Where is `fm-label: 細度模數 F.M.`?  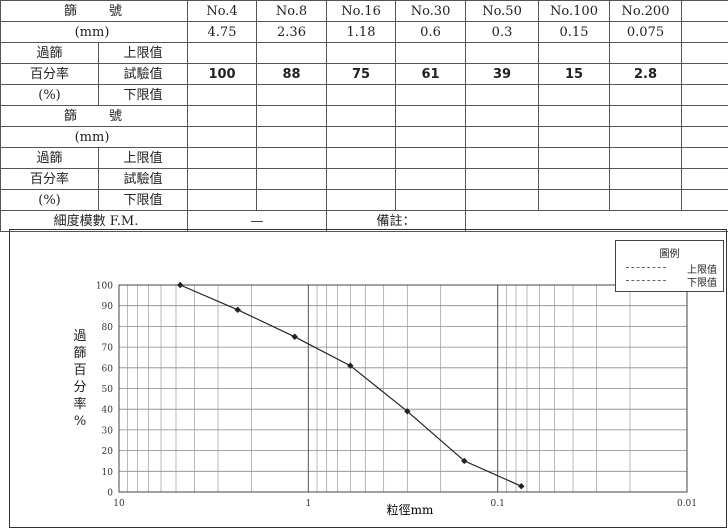
fm-label: 細度模數 F.M. is located at coordinates (94, 221).